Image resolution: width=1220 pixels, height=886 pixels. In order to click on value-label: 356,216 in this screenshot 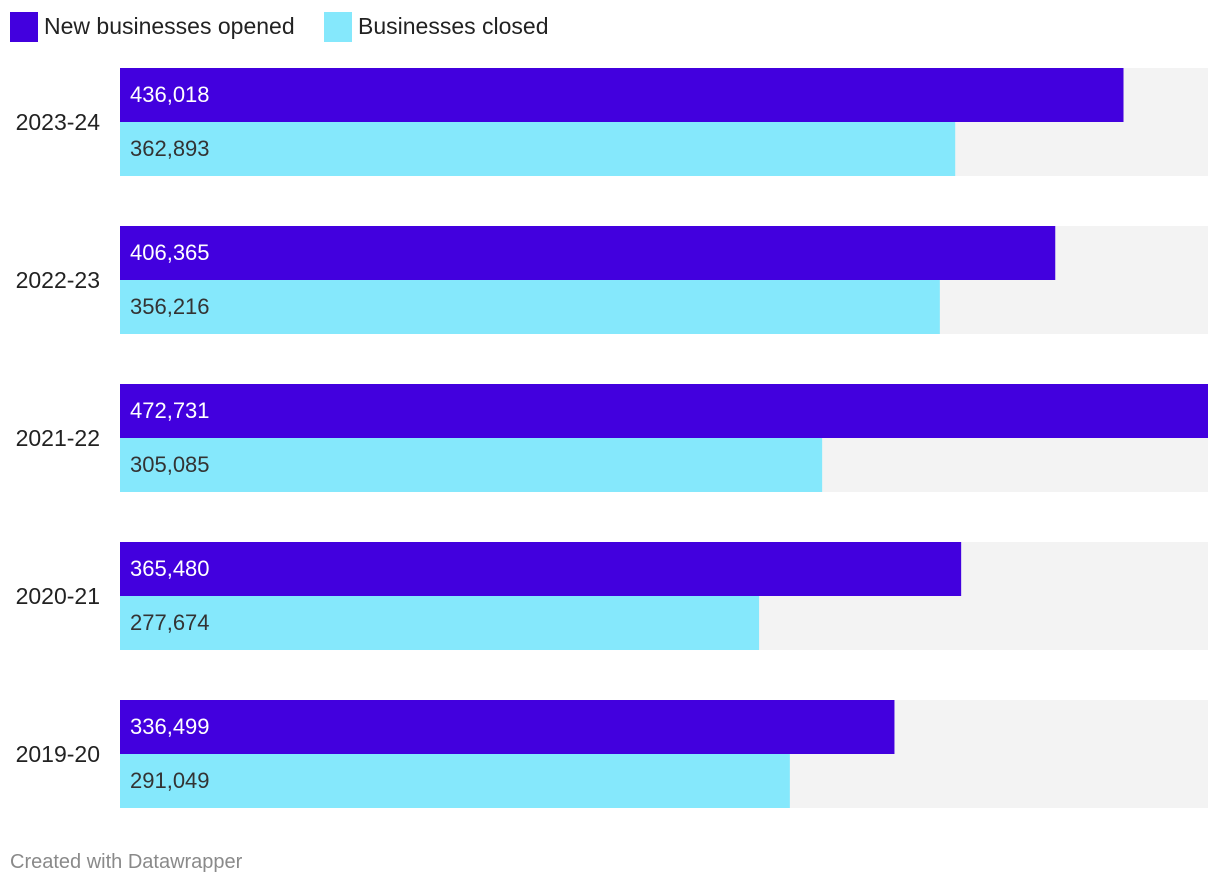, I will do `click(170, 306)`.